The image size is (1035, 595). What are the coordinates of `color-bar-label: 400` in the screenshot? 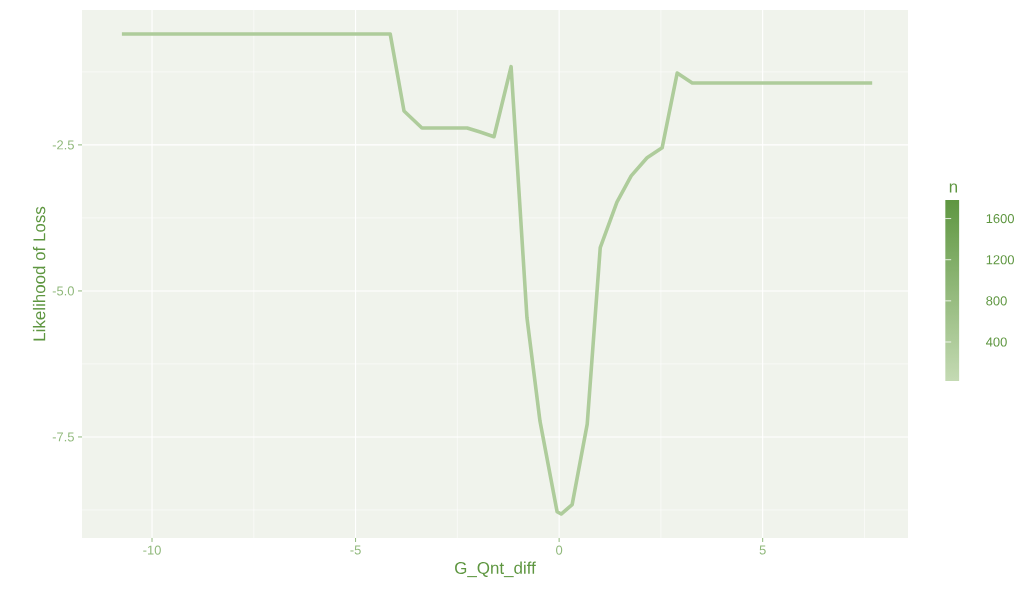 It's located at (996, 342).